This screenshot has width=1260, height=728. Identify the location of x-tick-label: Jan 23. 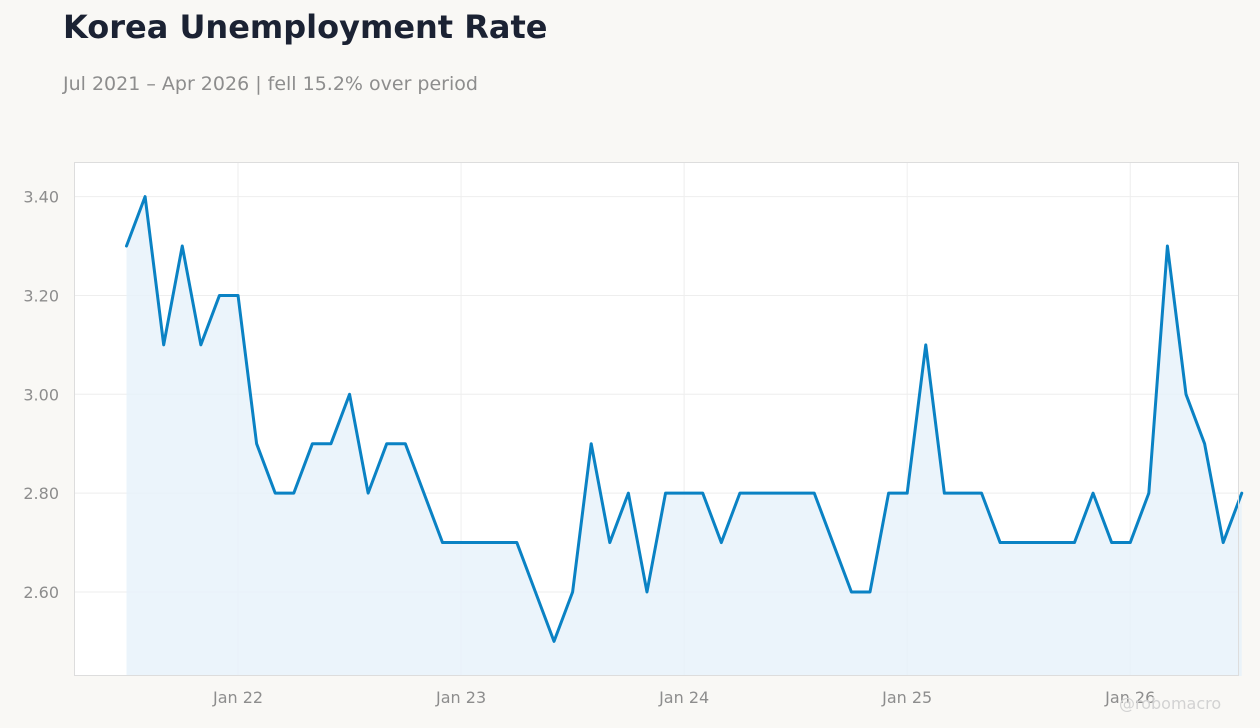
(460, 697).